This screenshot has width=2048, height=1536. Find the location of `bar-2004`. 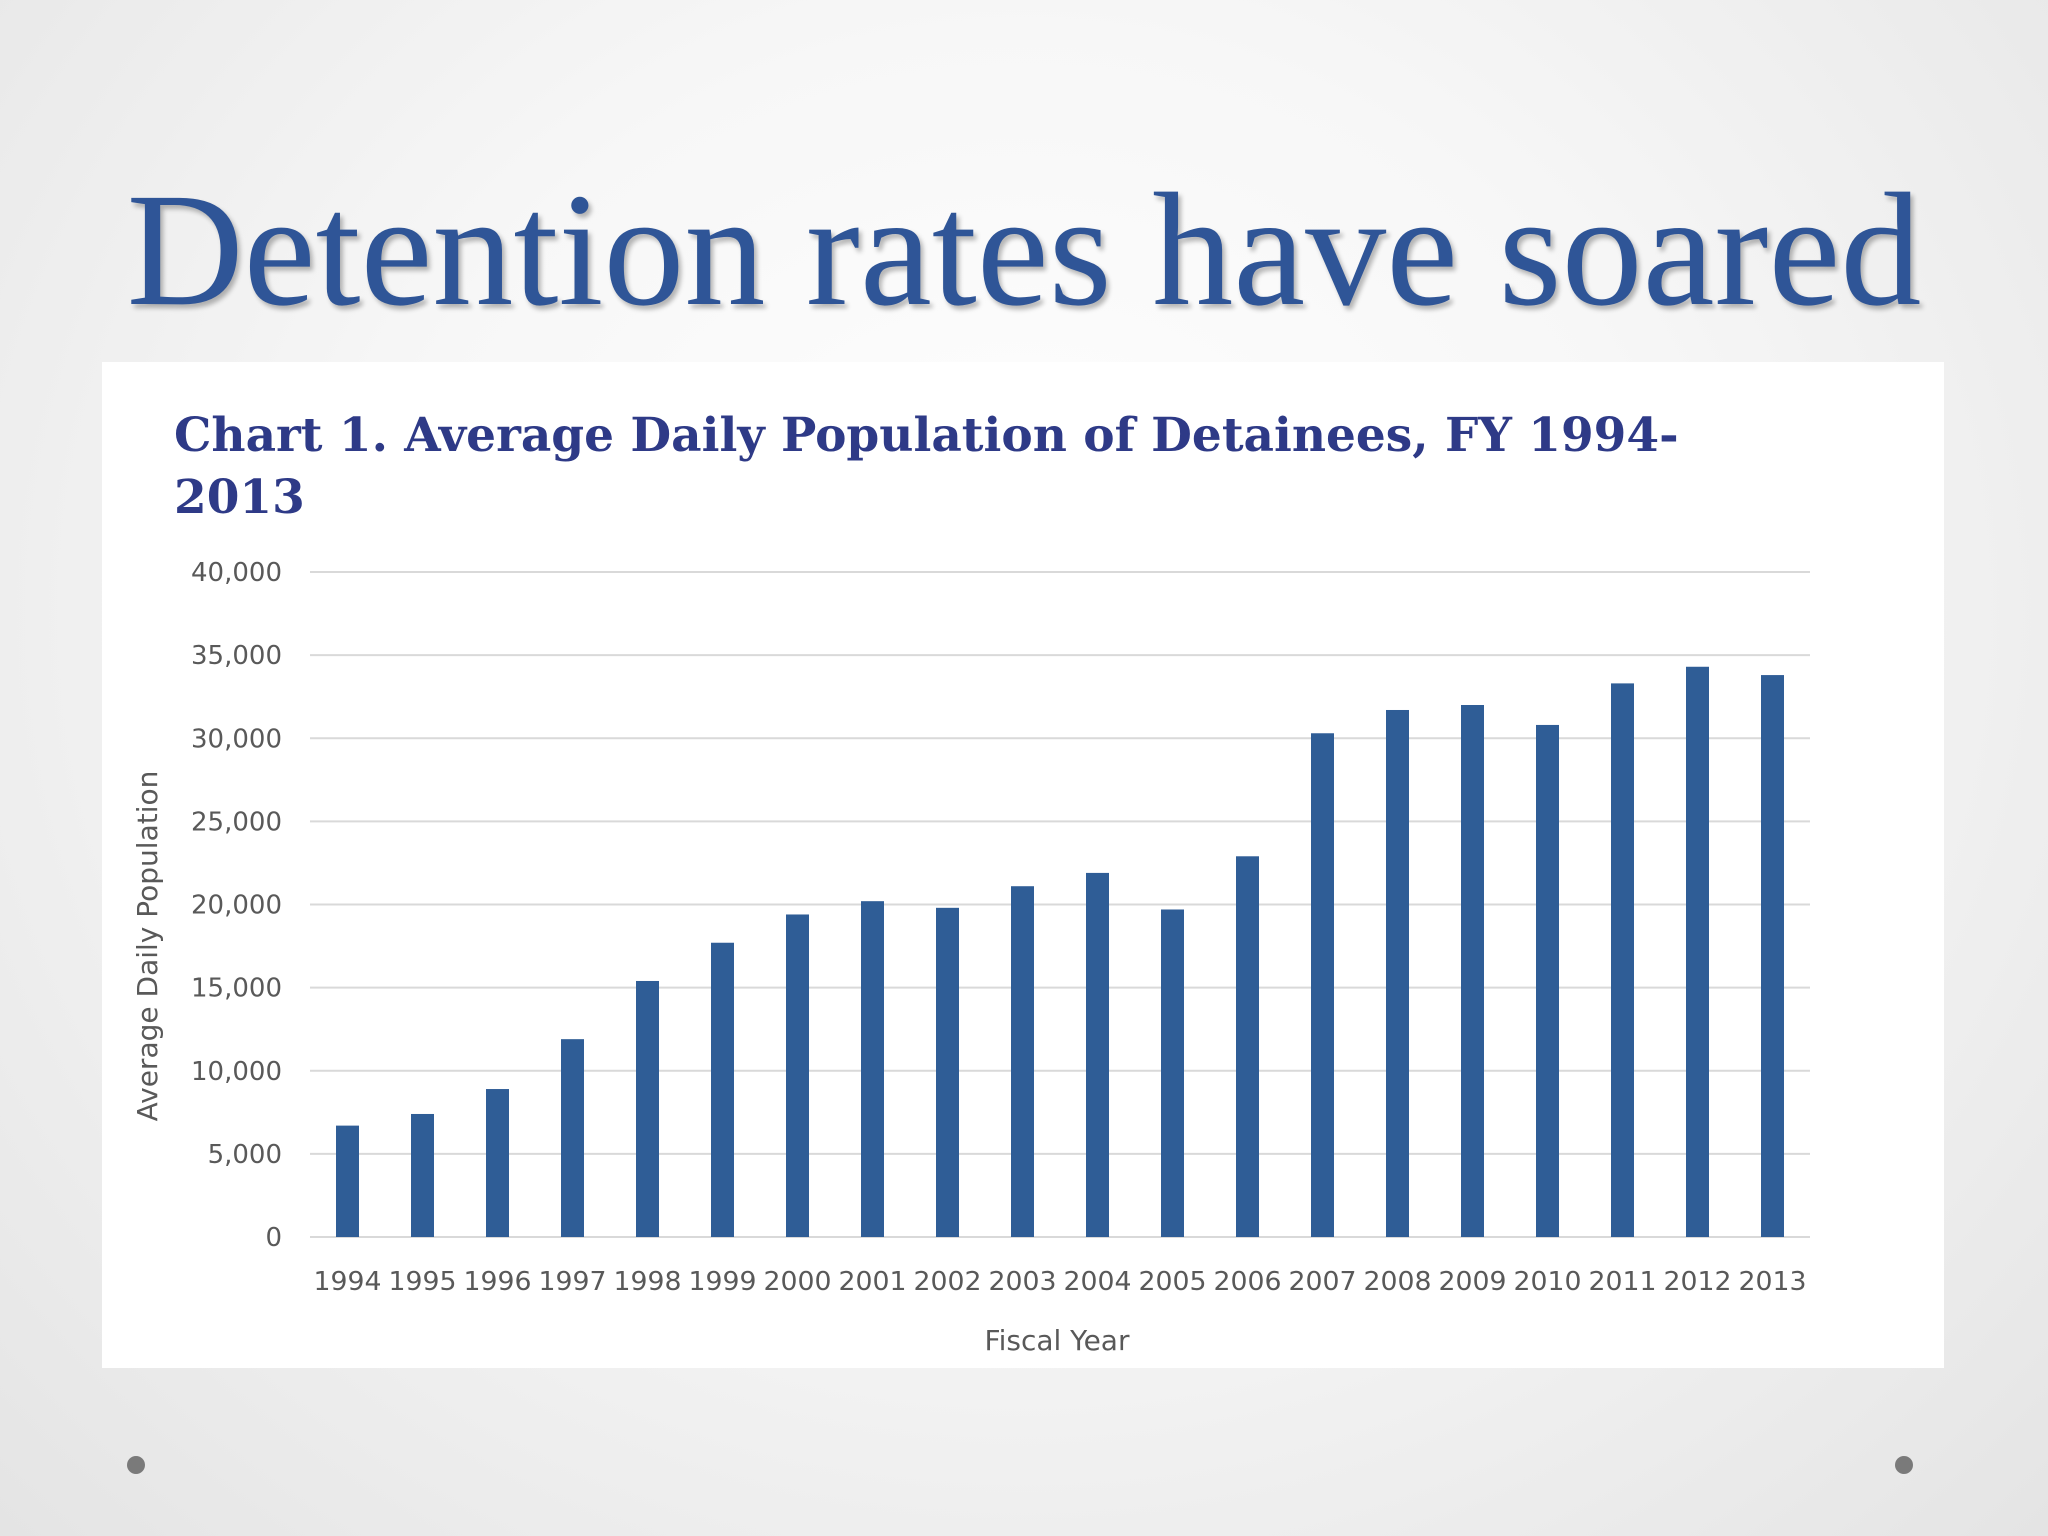

bar-2004 is located at coordinates (1097, 1054).